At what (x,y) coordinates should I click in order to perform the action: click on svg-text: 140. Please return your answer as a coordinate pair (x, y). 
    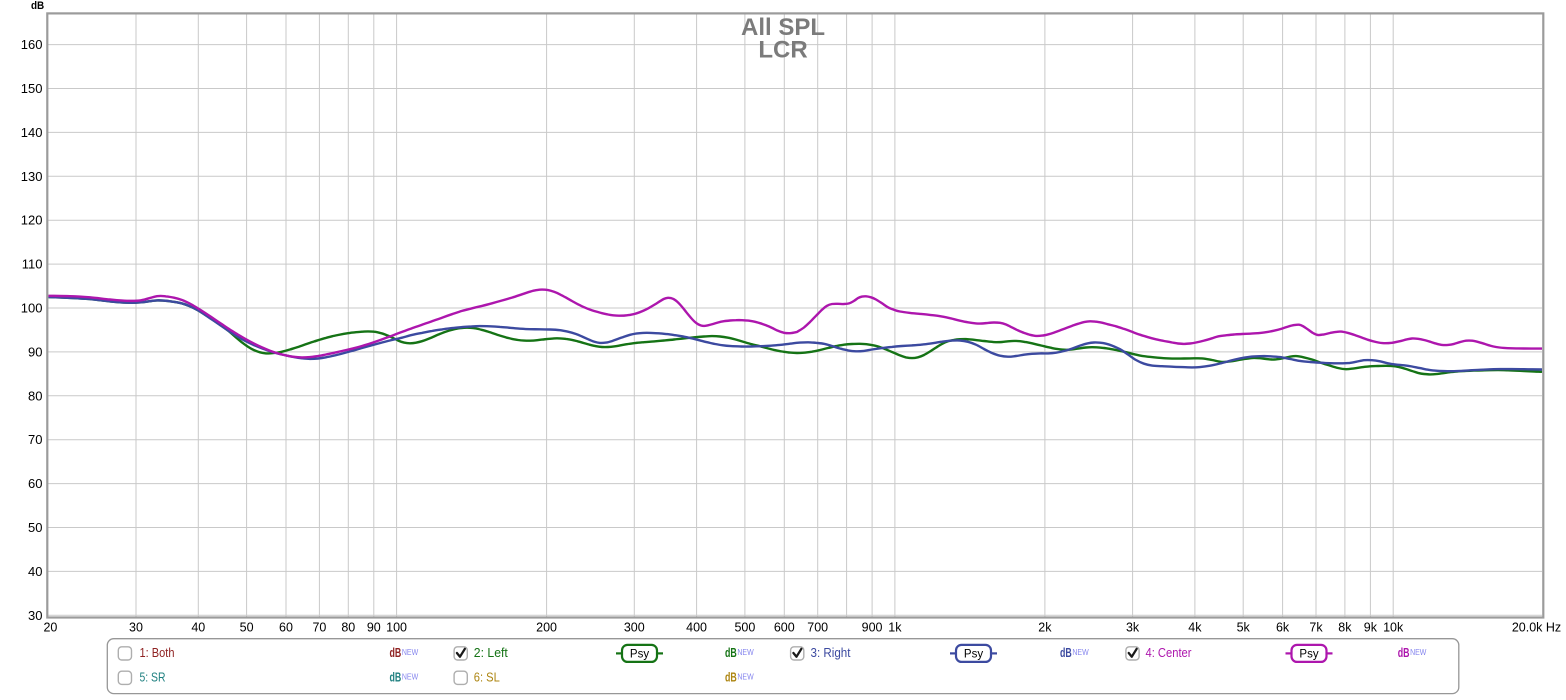
    Looking at the image, I should click on (32, 132).